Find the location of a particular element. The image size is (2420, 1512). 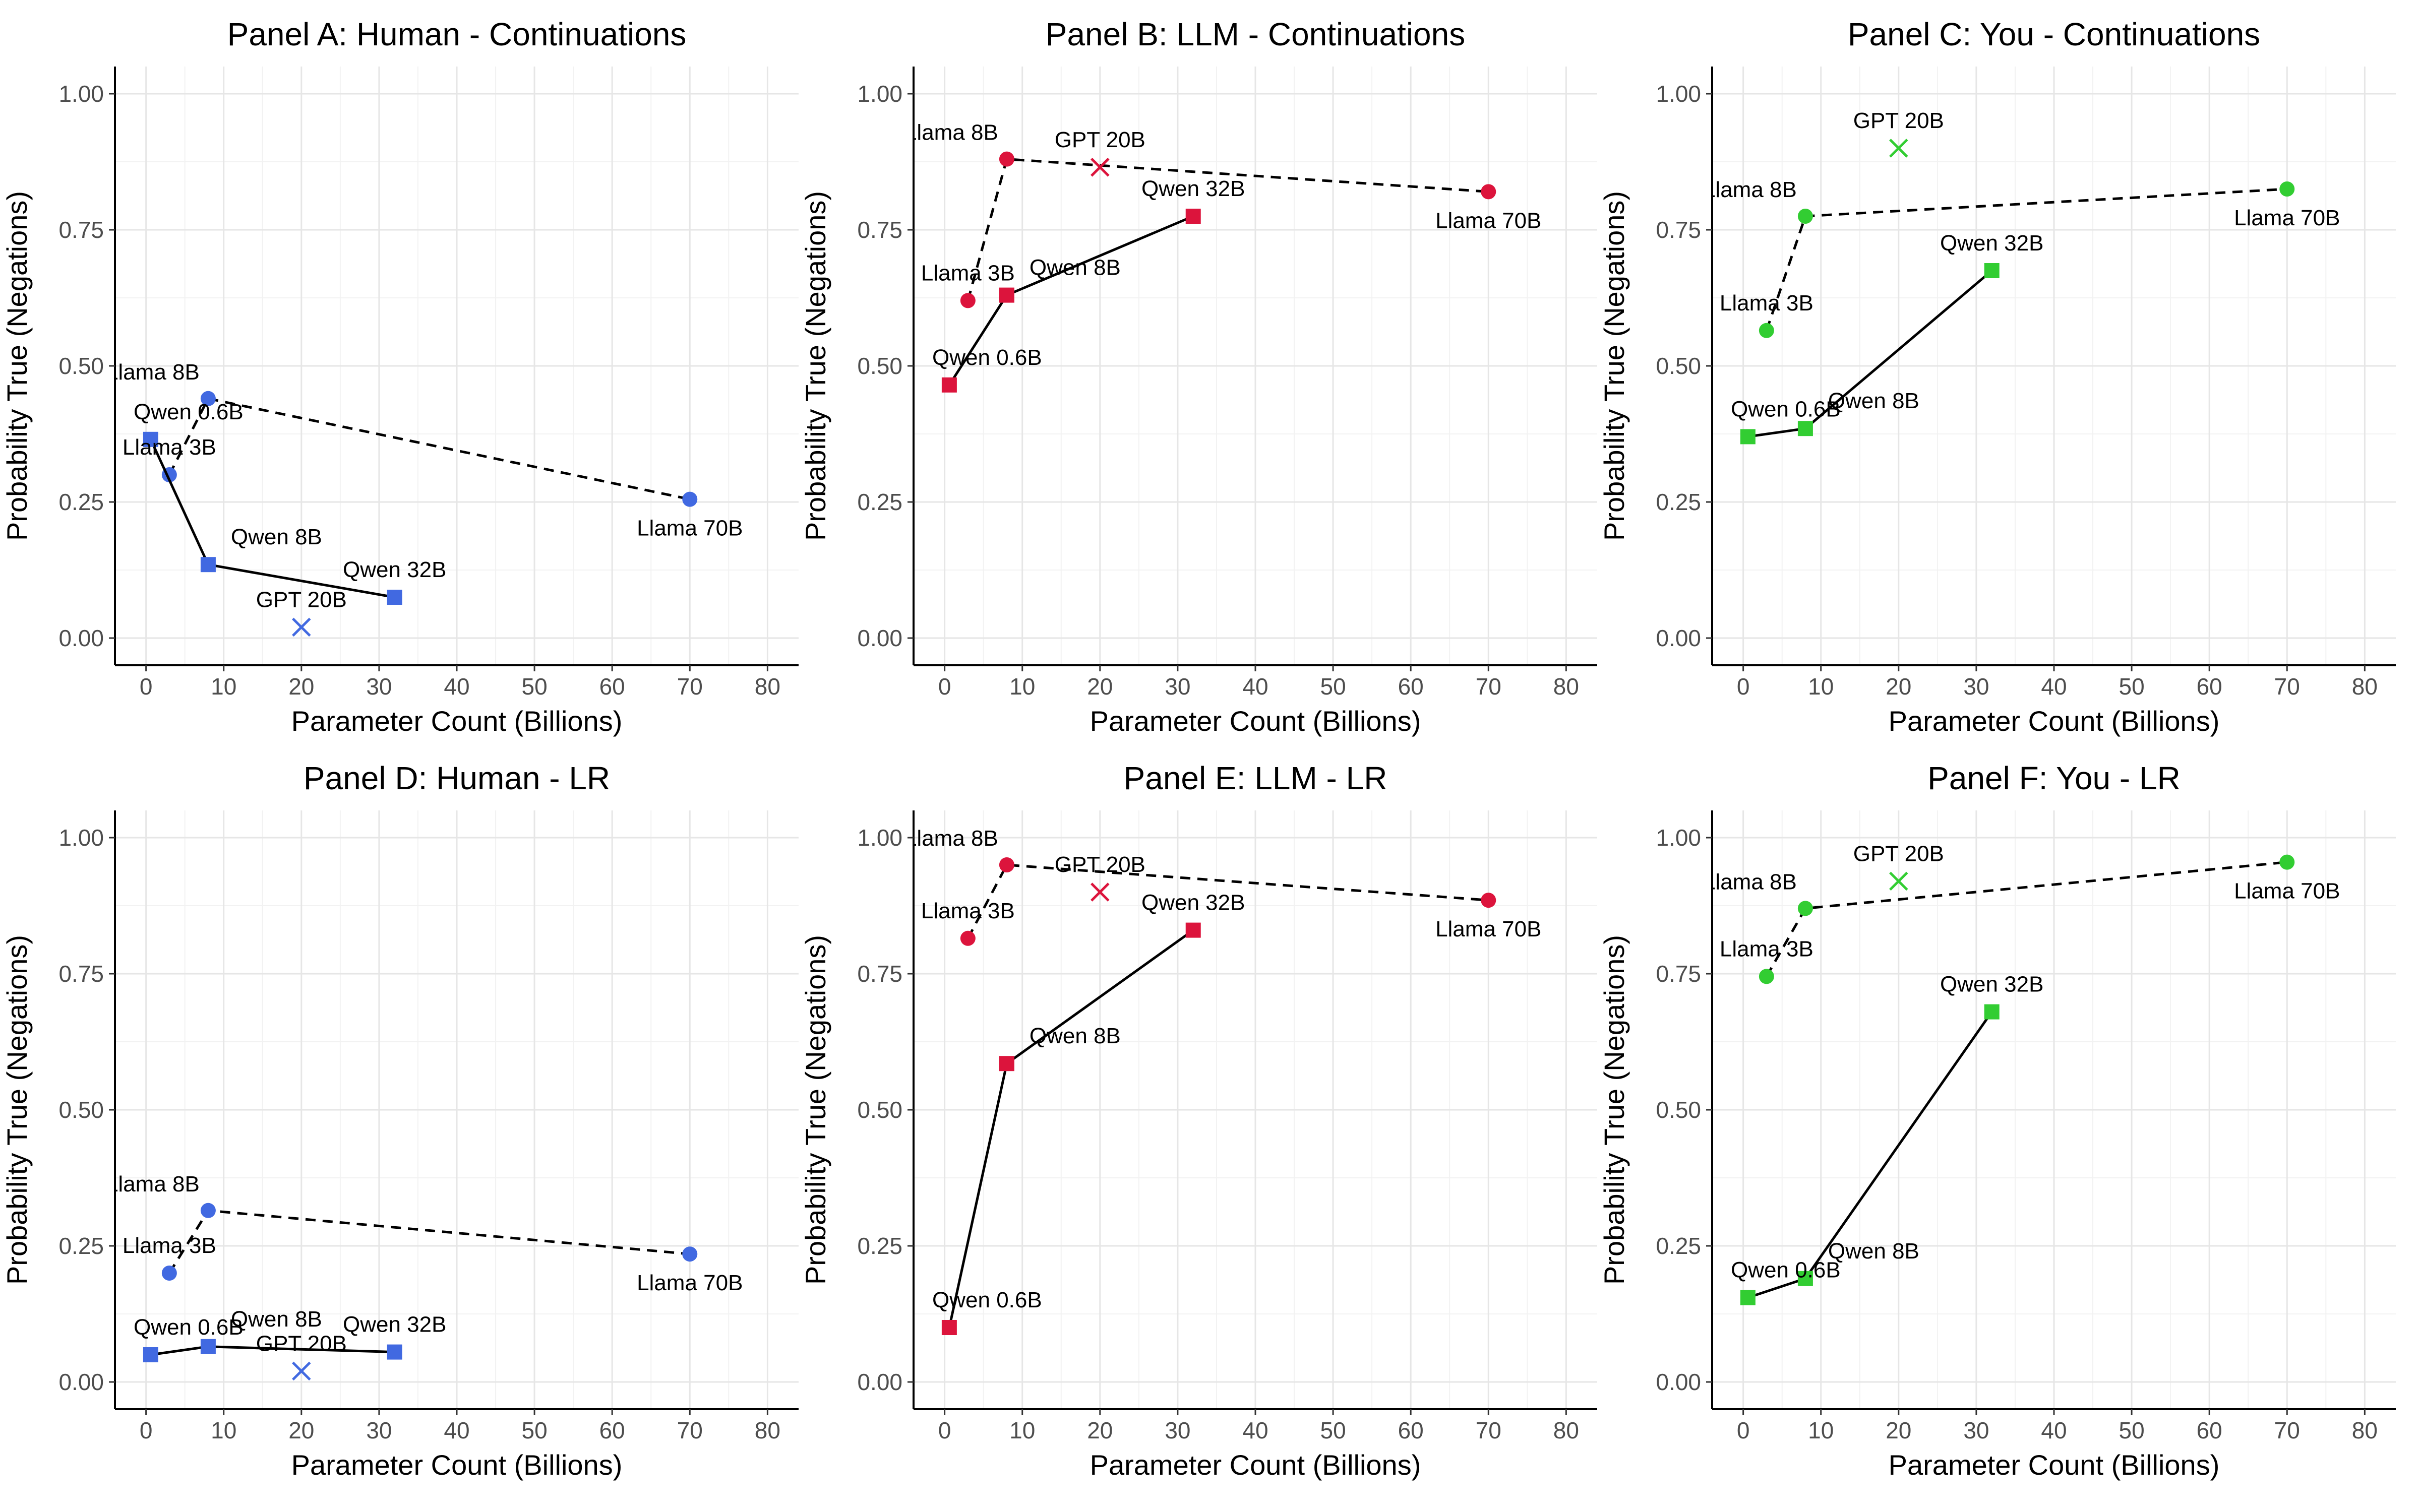

panel-b-grid is located at coordinates (1255, 366).